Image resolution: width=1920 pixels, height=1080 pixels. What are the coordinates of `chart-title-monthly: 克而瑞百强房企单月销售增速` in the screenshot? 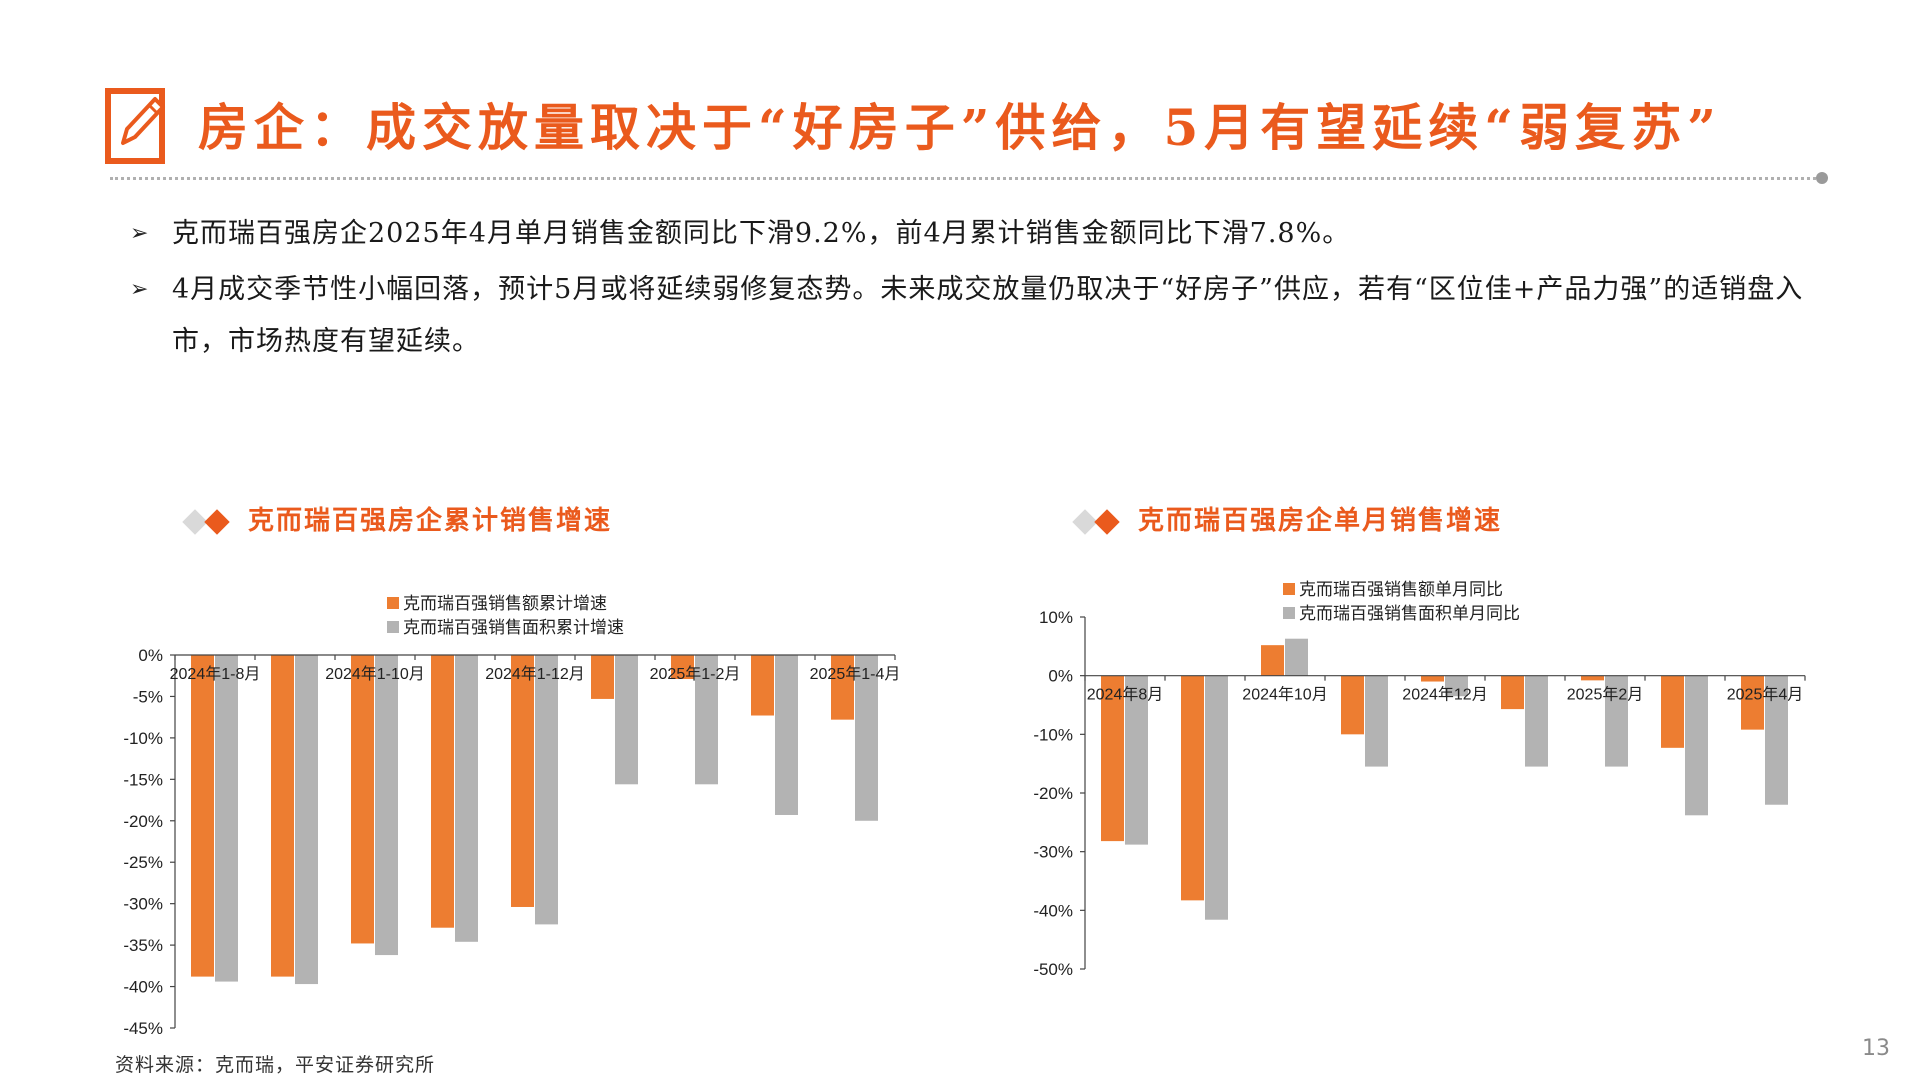 It's located at (1285, 518).